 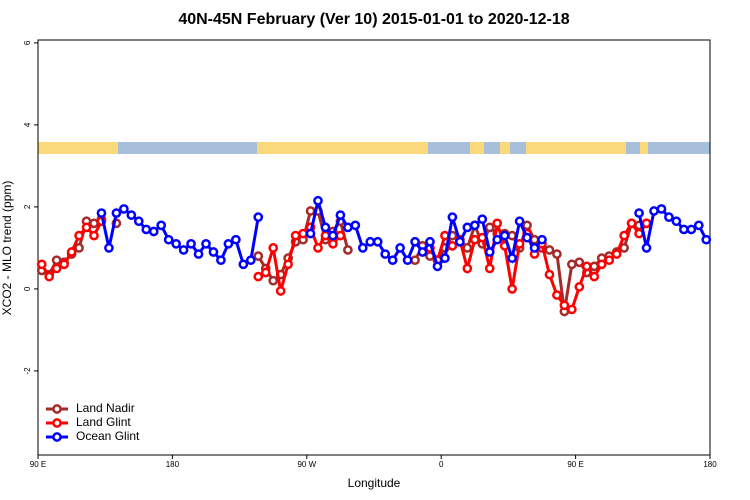 I want to click on y-tick-label: 2, so click(x=27, y=206).